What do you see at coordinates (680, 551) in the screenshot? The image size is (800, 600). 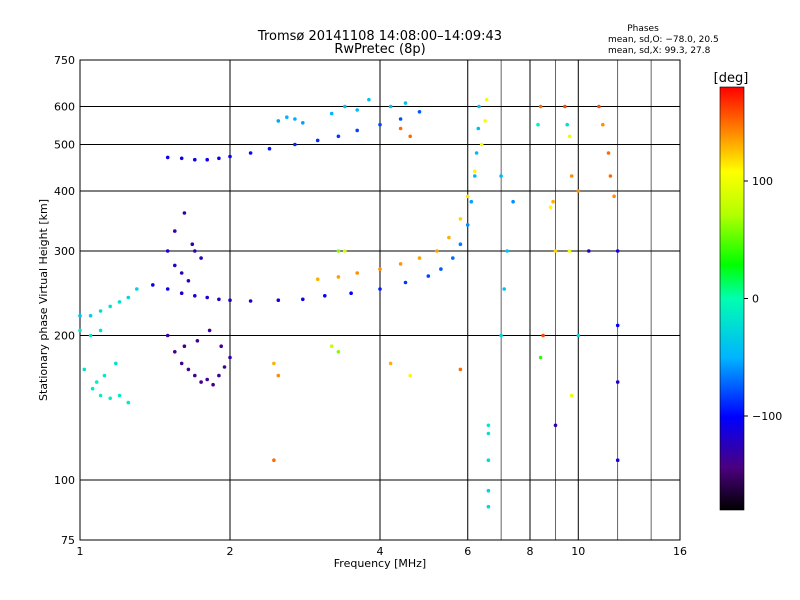 I see `x-tick-label: 16` at bounding box center [680, 551].